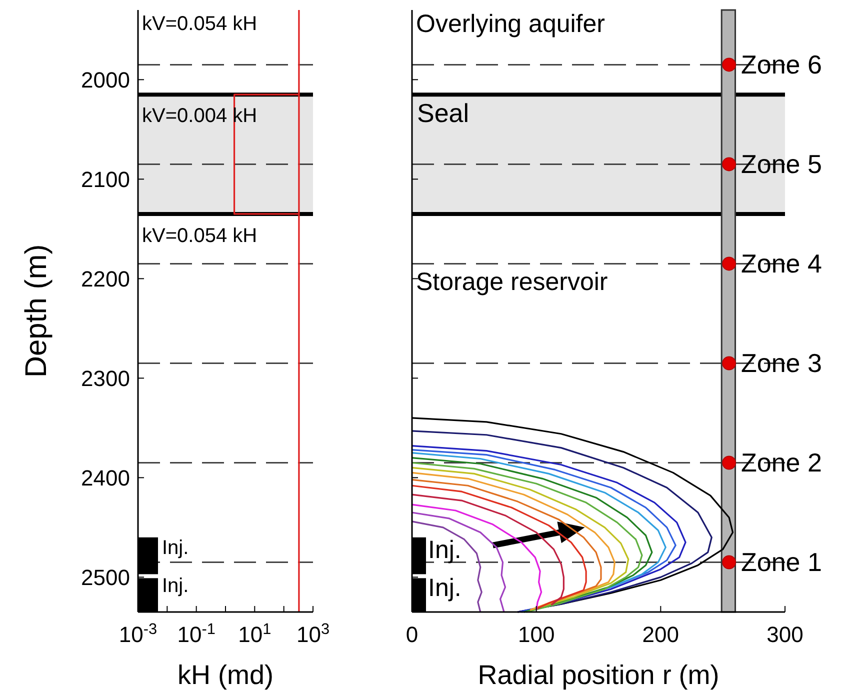  I want to click on x-tick-label: 100, so click(536, 634).